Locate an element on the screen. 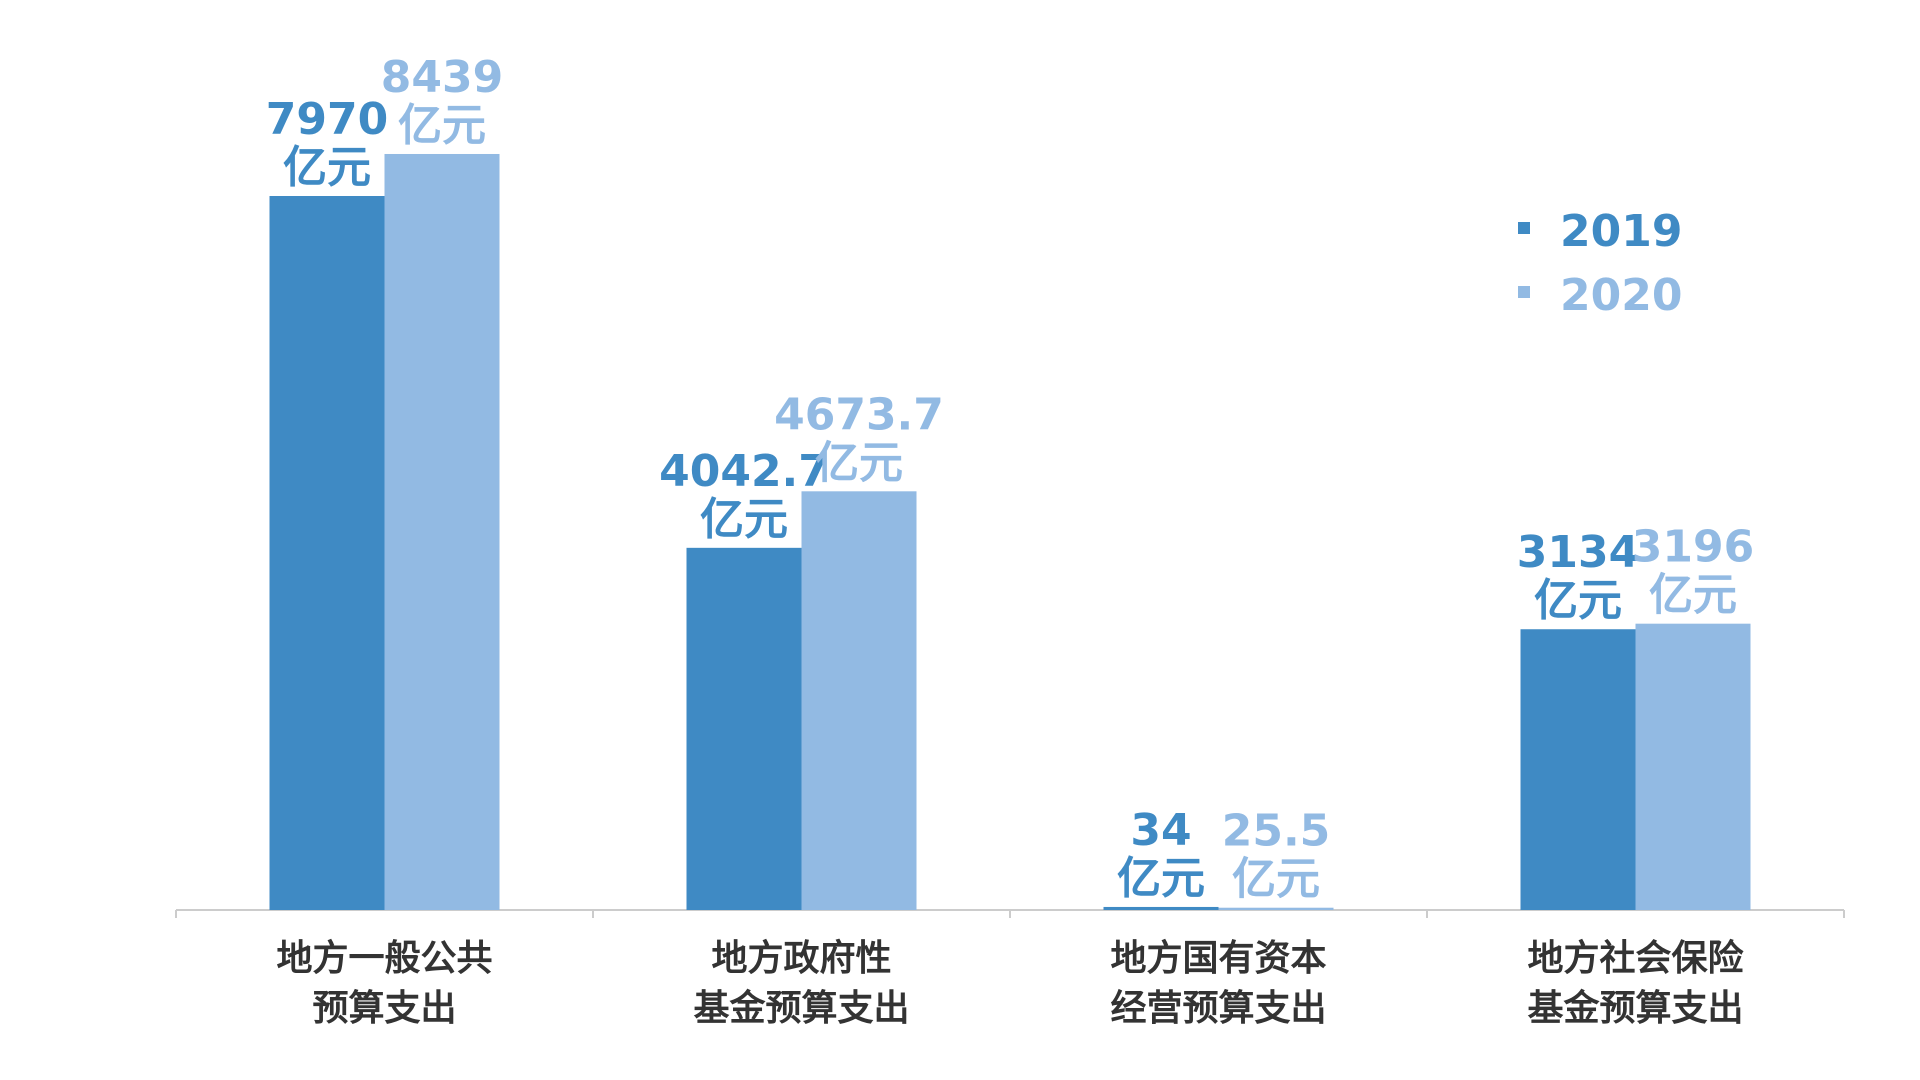 The image size is (1920, 1080). data-label-value: 25.5 is located at coordinates (1276, 831).